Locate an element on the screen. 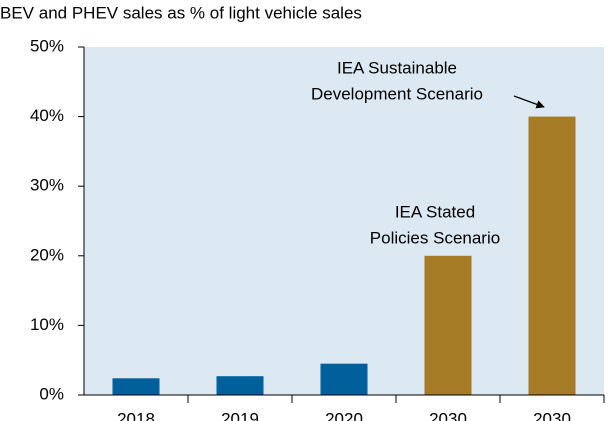 The width and height of the screenshot is (610, 421). annotation: Policies Scenario is located at coordinates (435, 237).